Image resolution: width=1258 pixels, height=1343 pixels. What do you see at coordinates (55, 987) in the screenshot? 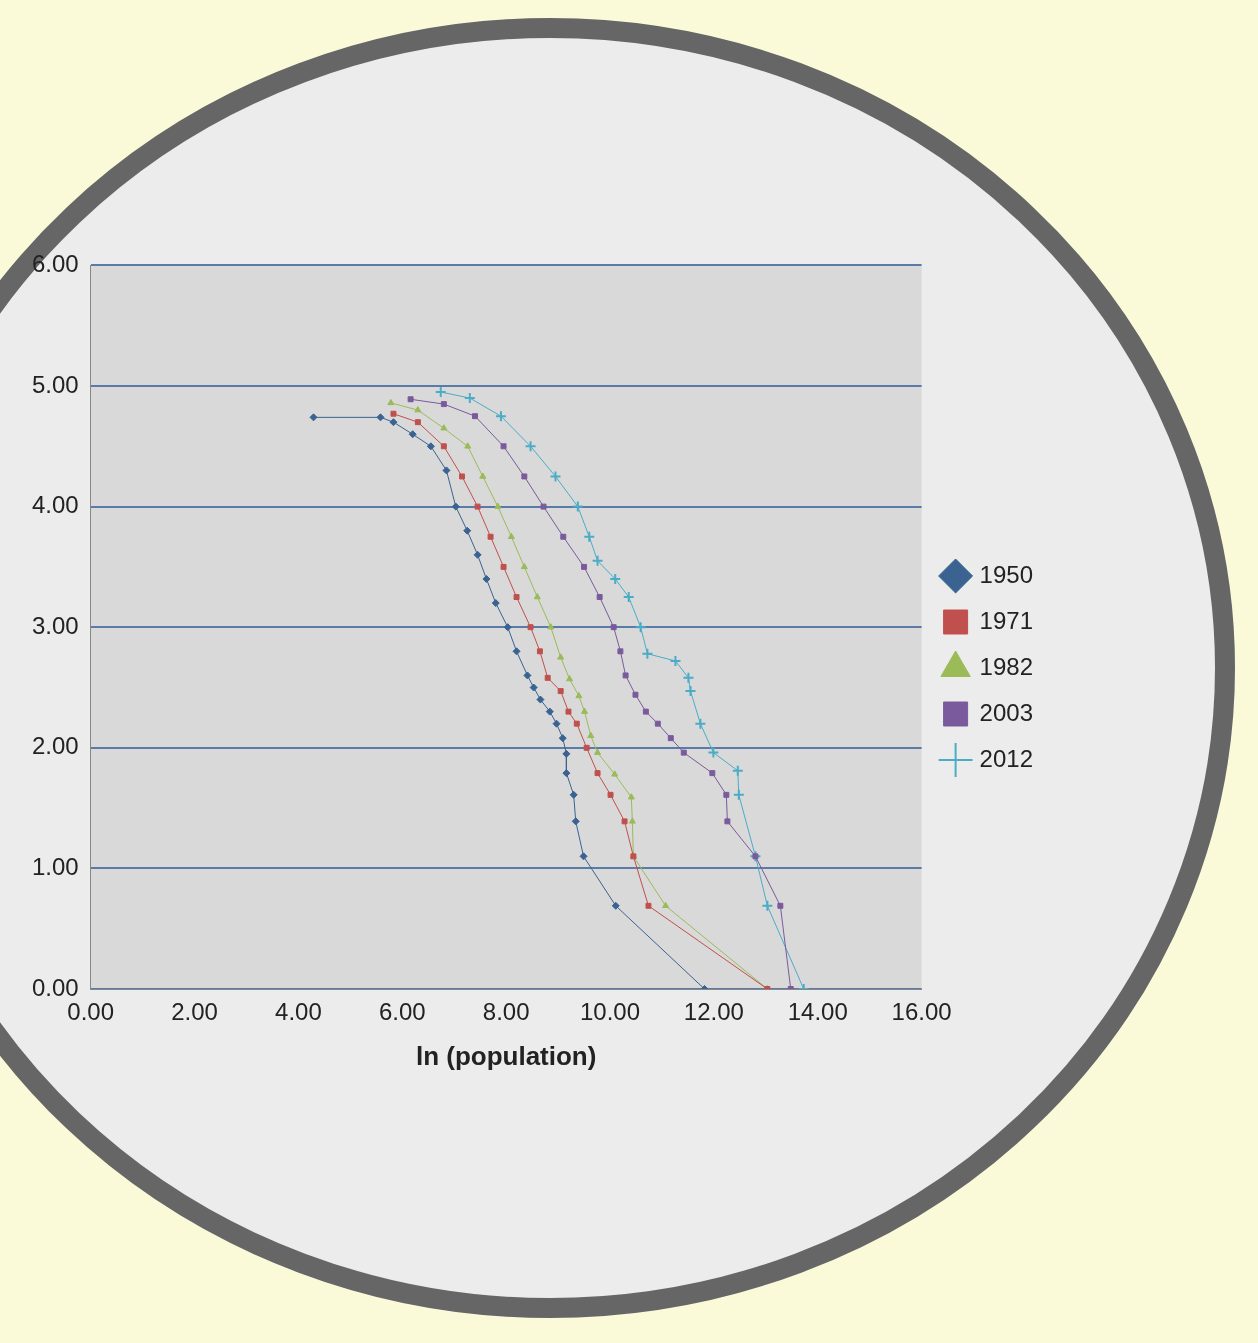
I see `y-tick-label: 0.00` at bounding box center [55, 987].